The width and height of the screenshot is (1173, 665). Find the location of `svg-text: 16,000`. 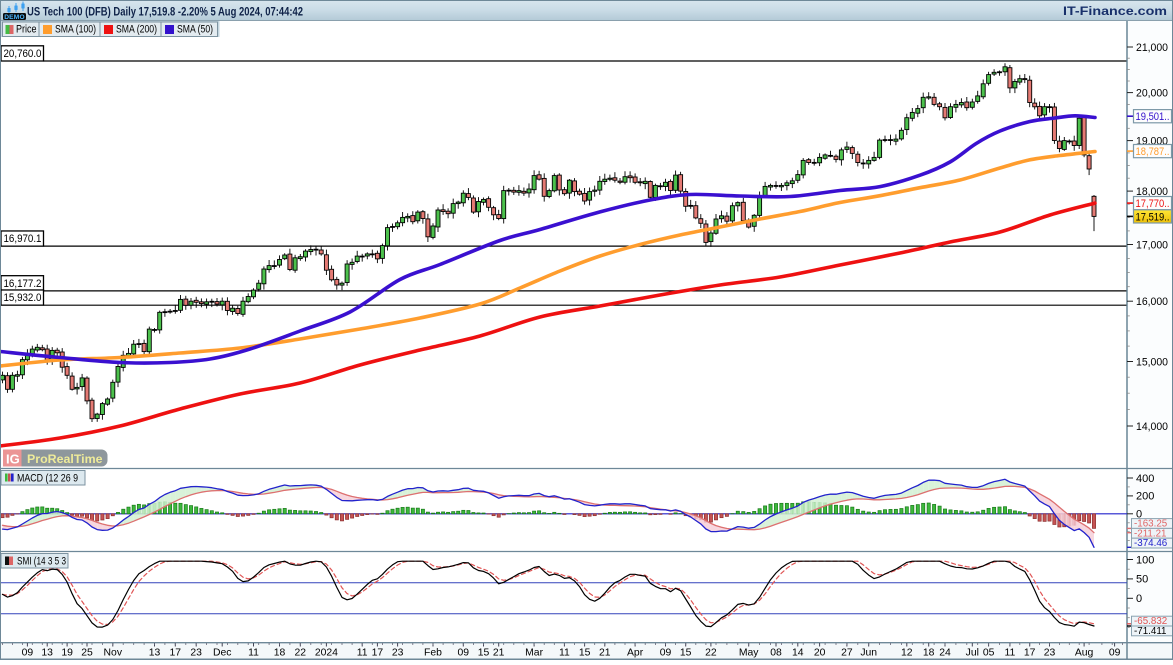

svg-text: 16,000 is located at coordinates (1152, 302).